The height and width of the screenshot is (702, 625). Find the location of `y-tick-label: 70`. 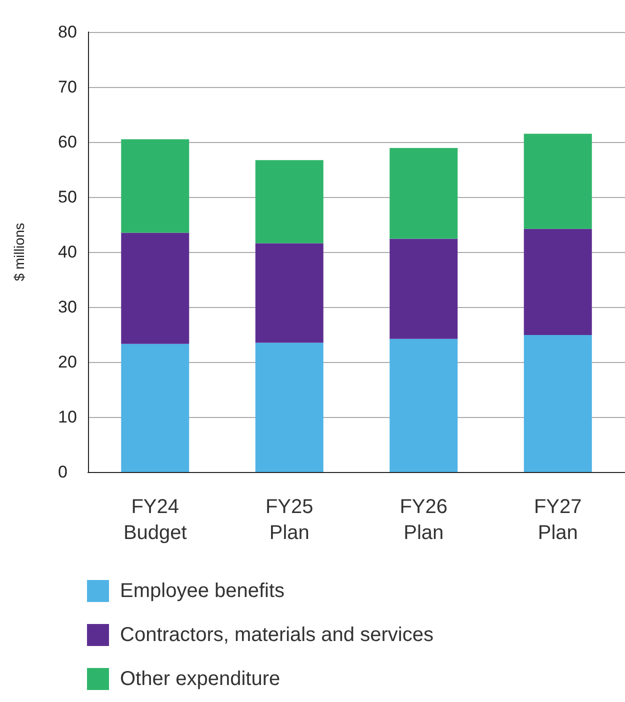

y-tick-label: 70 is located at coordinates (67, 87).